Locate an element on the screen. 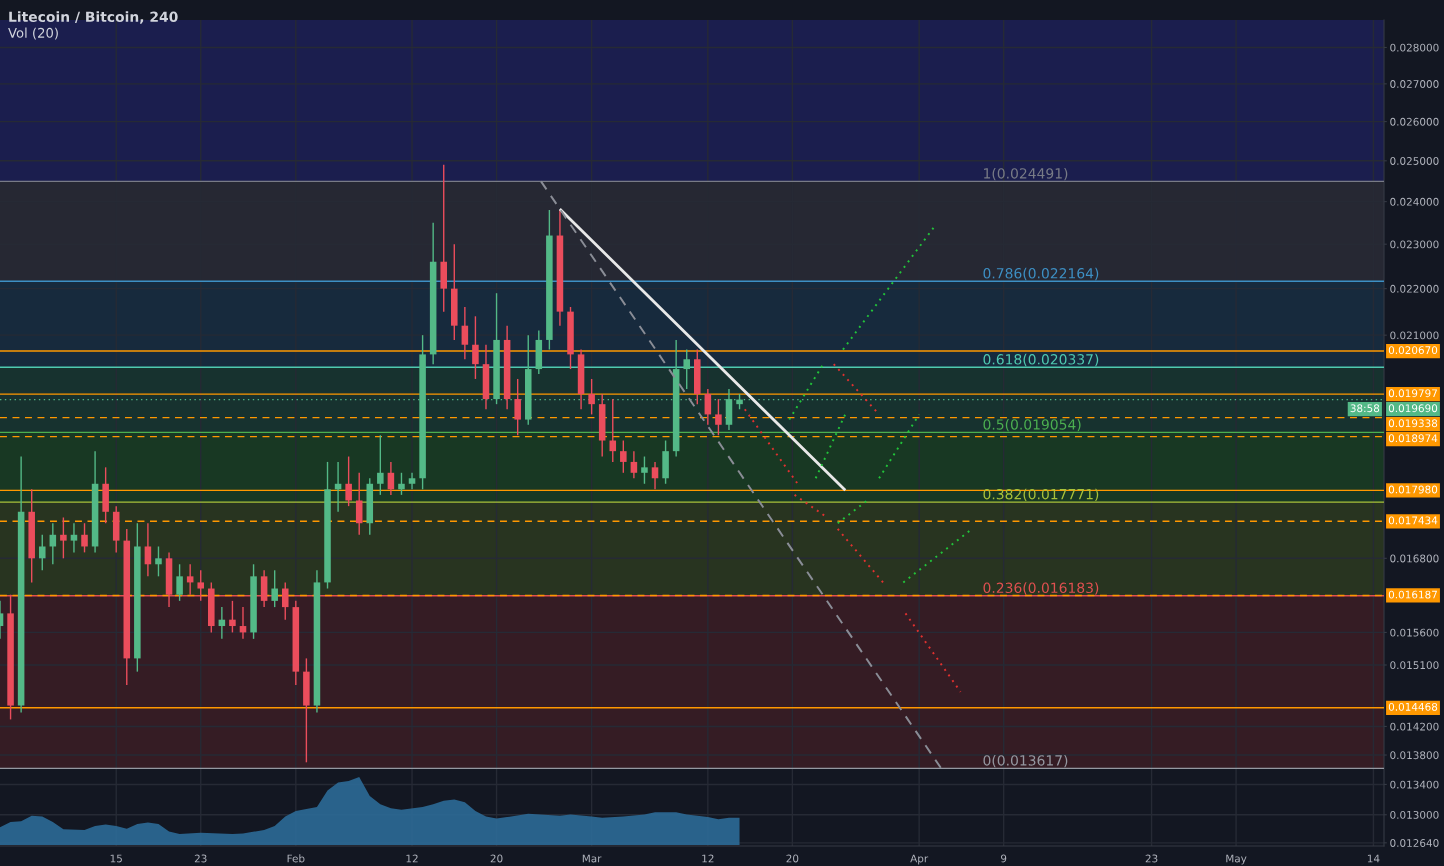 The height and width of the screenshot is (866, 1444). y-tick-label: 0.022000 is located at coordinates (1414, 288).